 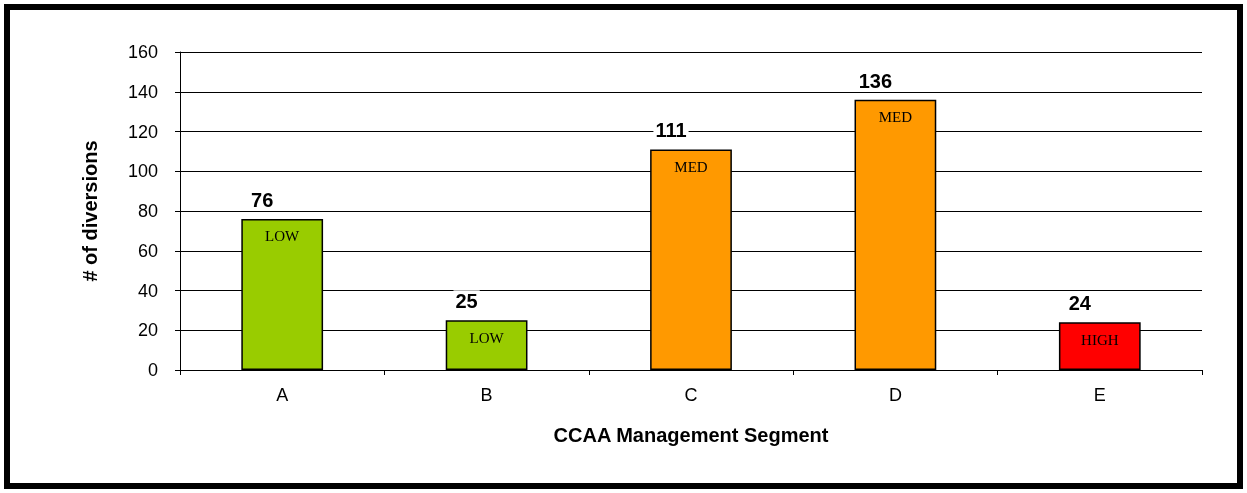 I want to click on y-axis-title: # of diversions, so click(x=90, y=211).